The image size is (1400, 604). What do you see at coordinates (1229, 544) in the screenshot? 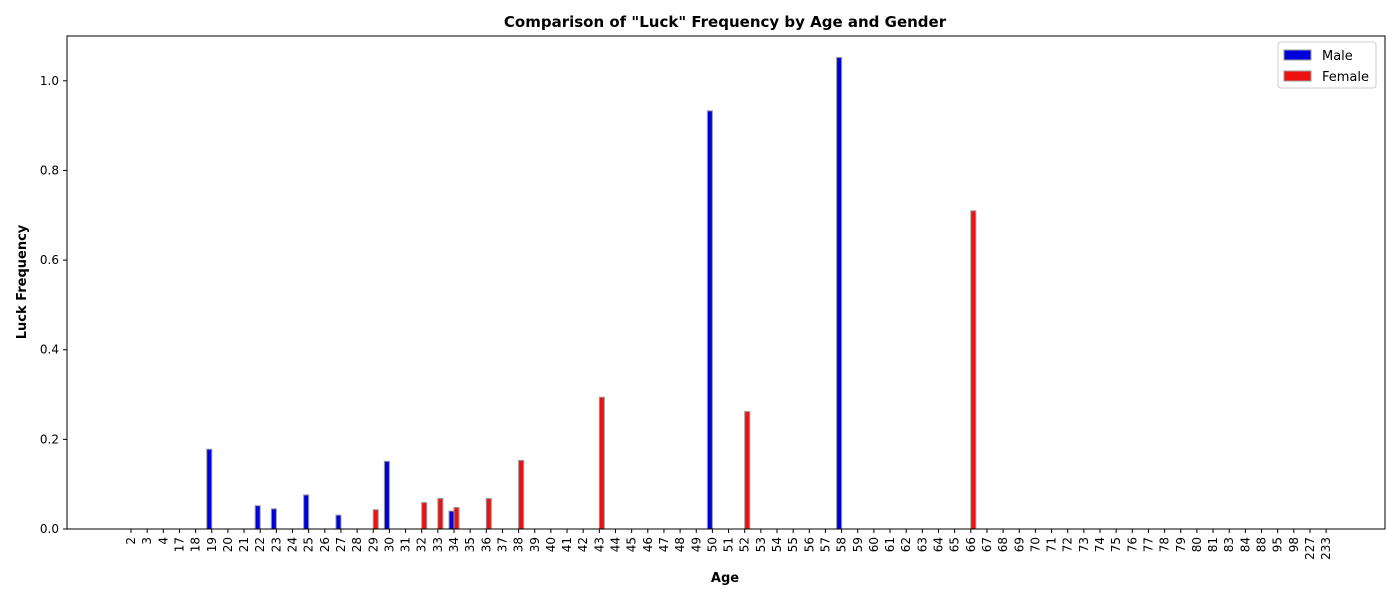
I see `x-tick-label: 83` at bounding box center [1229, 544].